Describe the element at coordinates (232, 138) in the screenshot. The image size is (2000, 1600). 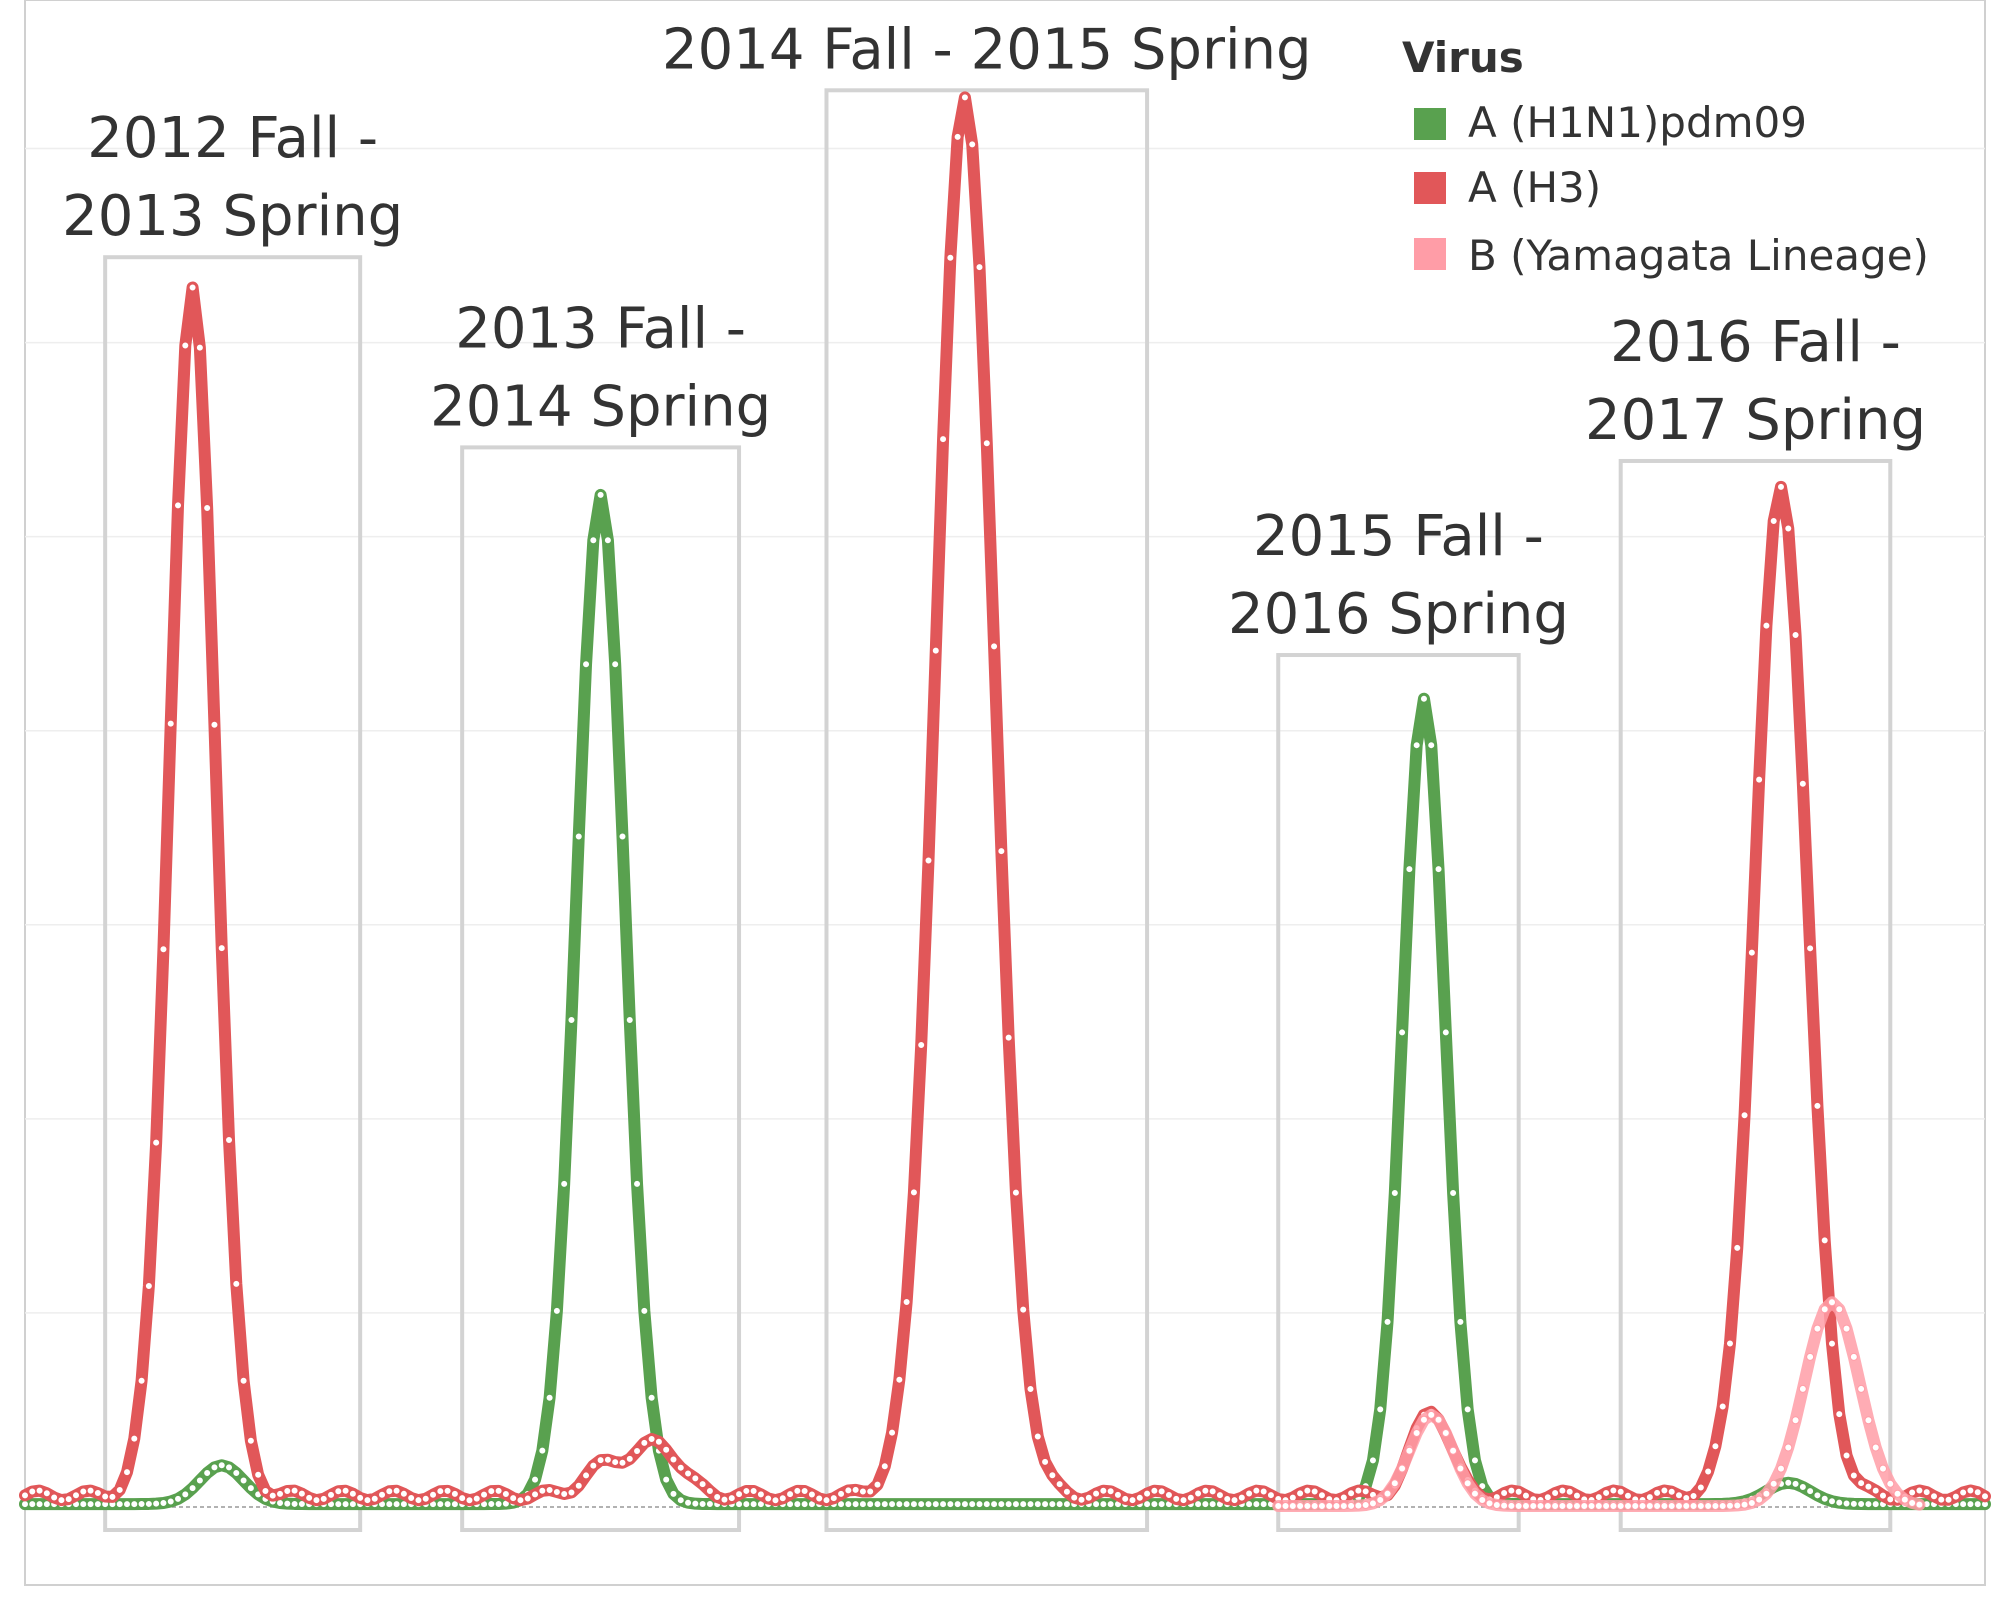
I see `season-label: 2012 Fall -` at that location.